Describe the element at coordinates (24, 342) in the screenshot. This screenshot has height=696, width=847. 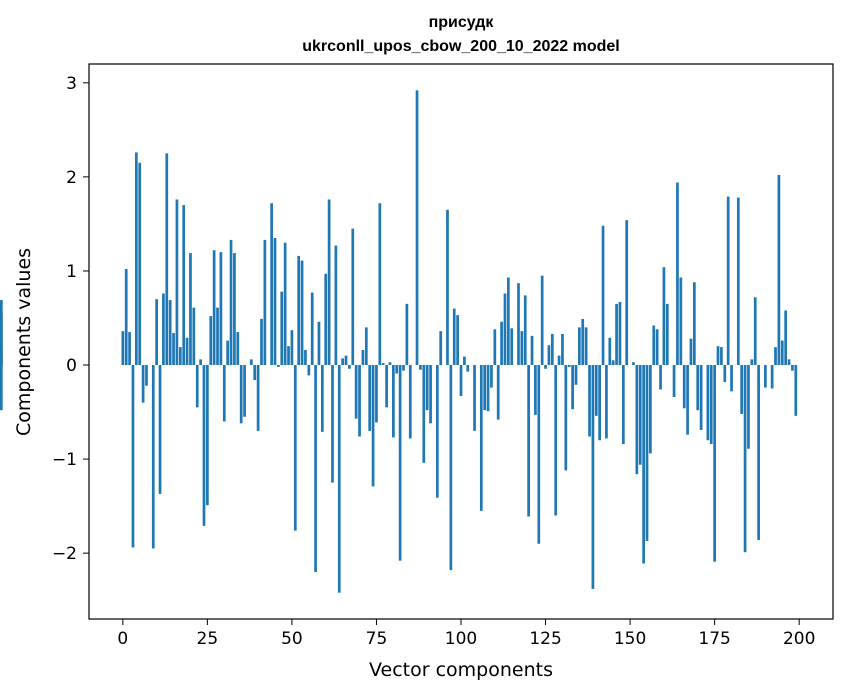
I see `y-axis-label: Components values` at that location.